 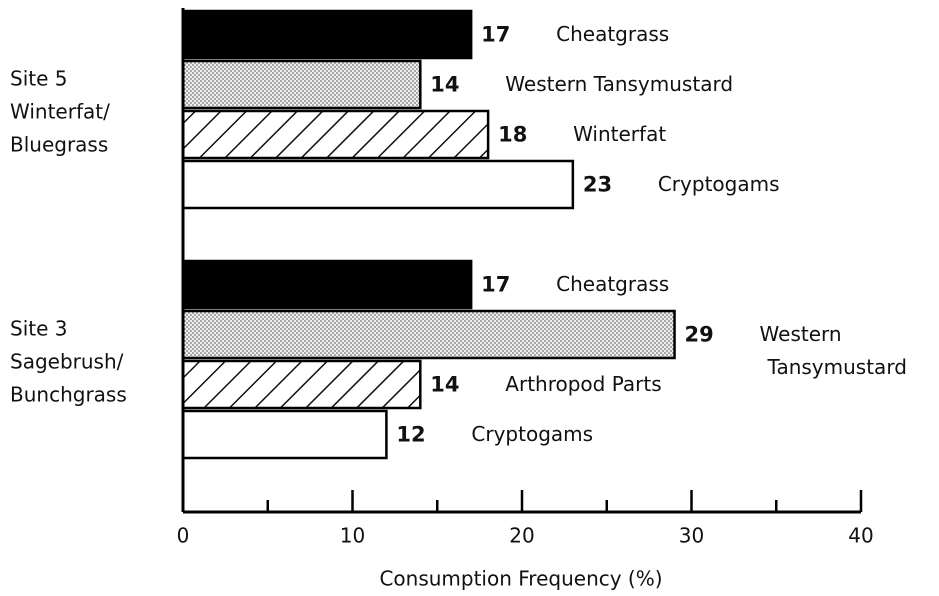 What do you see at coordinates (512, 135) in the screenshot?
I see `value-label: 18` at bounding box center [512, 135].